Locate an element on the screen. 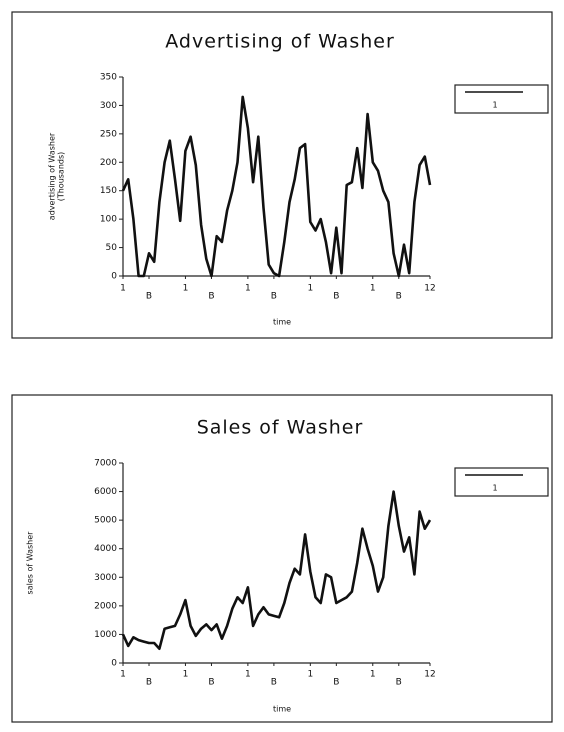 This screenshot has height=732, width=564. y-tick-label: 50 is located at coordinates (112, 248).